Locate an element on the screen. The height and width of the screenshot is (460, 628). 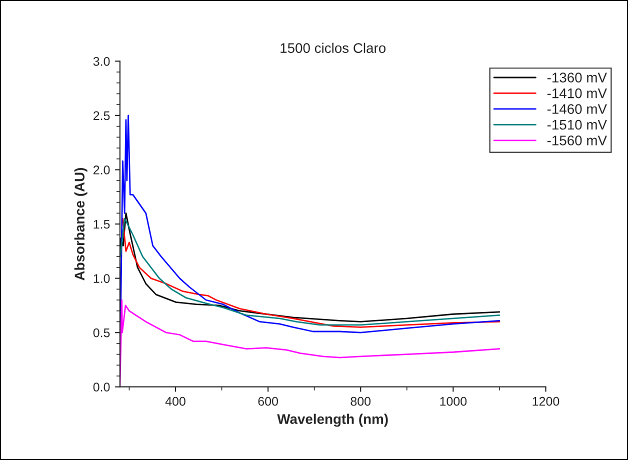
x-tick-label: 600 is located at coordinates (268, 401).